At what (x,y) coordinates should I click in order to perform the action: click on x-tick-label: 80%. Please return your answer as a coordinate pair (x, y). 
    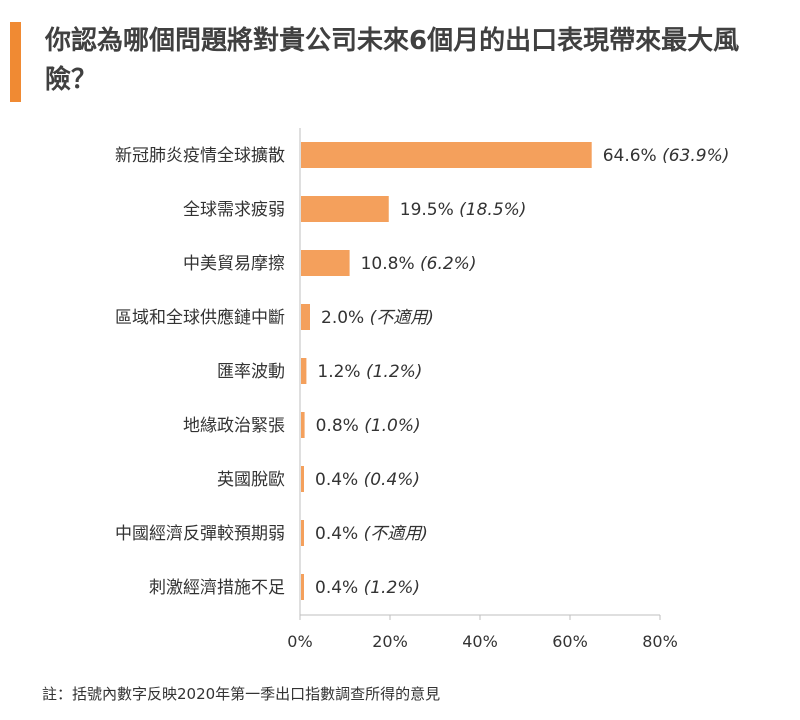
    Looking at the image, I should click on (660, 641).